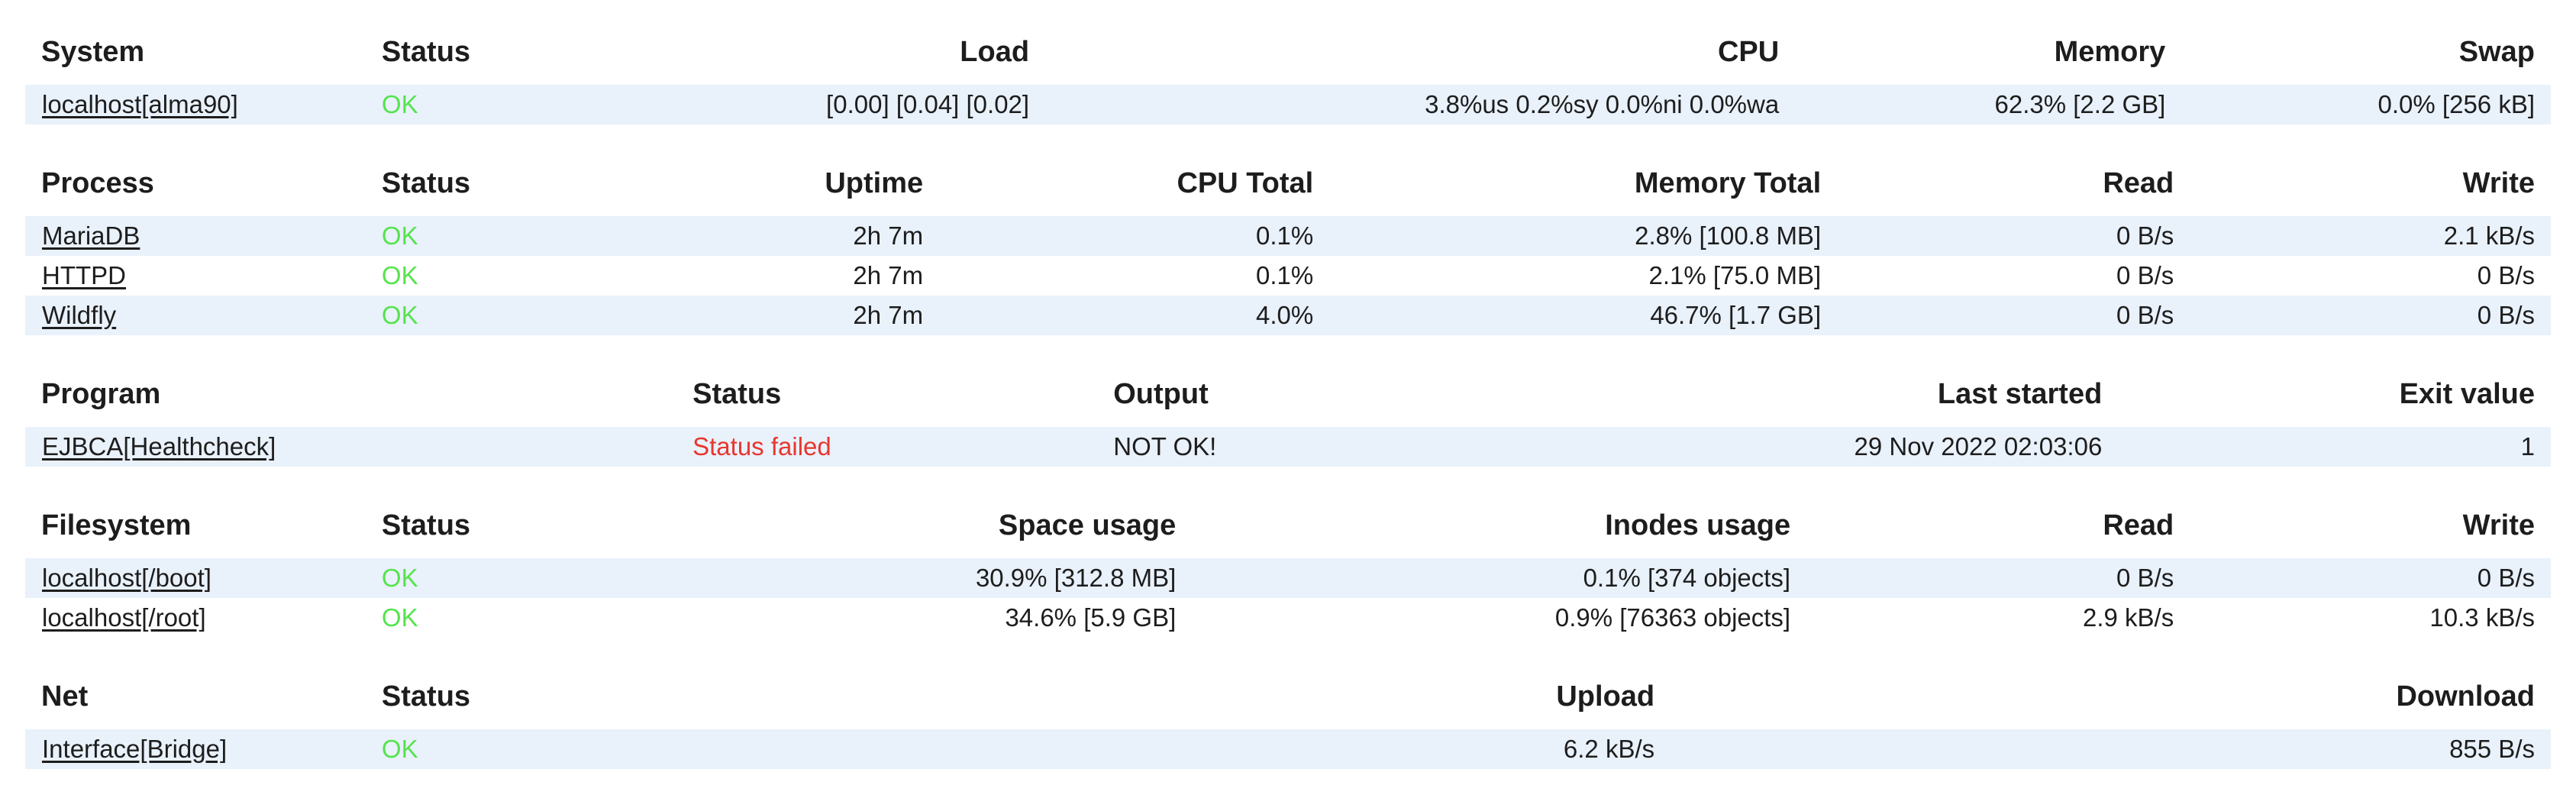  Describe the element at coordinates (828, 104) in the screenshot. I see `system-cell-load: [0.00] [0.04] [0.02]` at that location.